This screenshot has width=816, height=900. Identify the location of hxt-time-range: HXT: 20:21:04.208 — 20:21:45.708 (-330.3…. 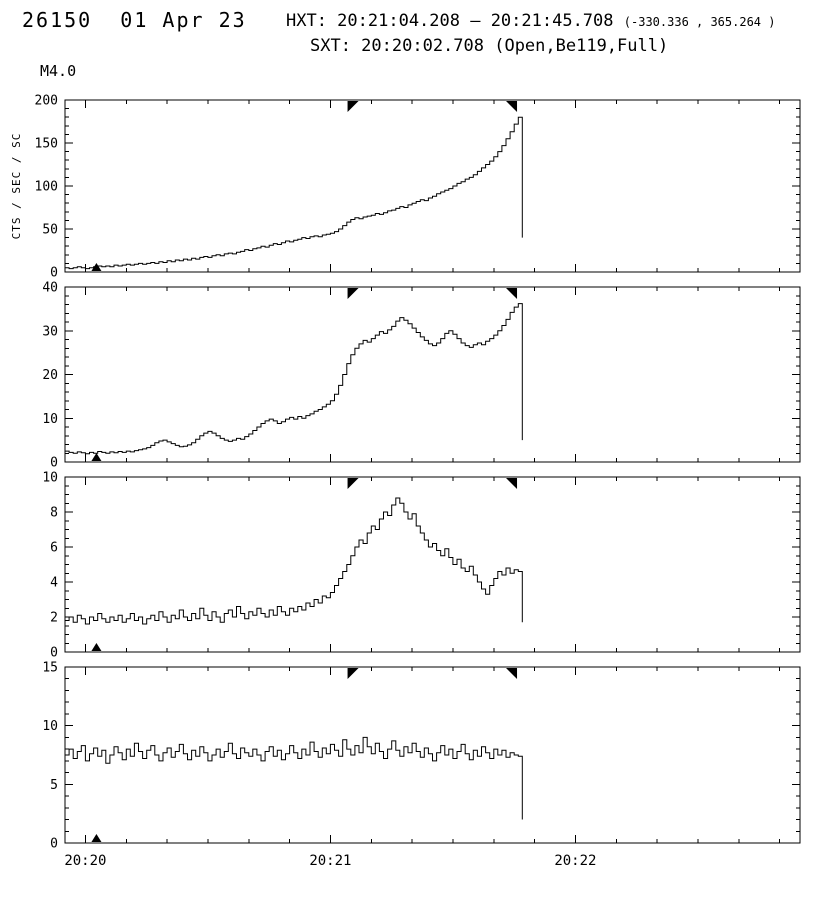
(530, 21).